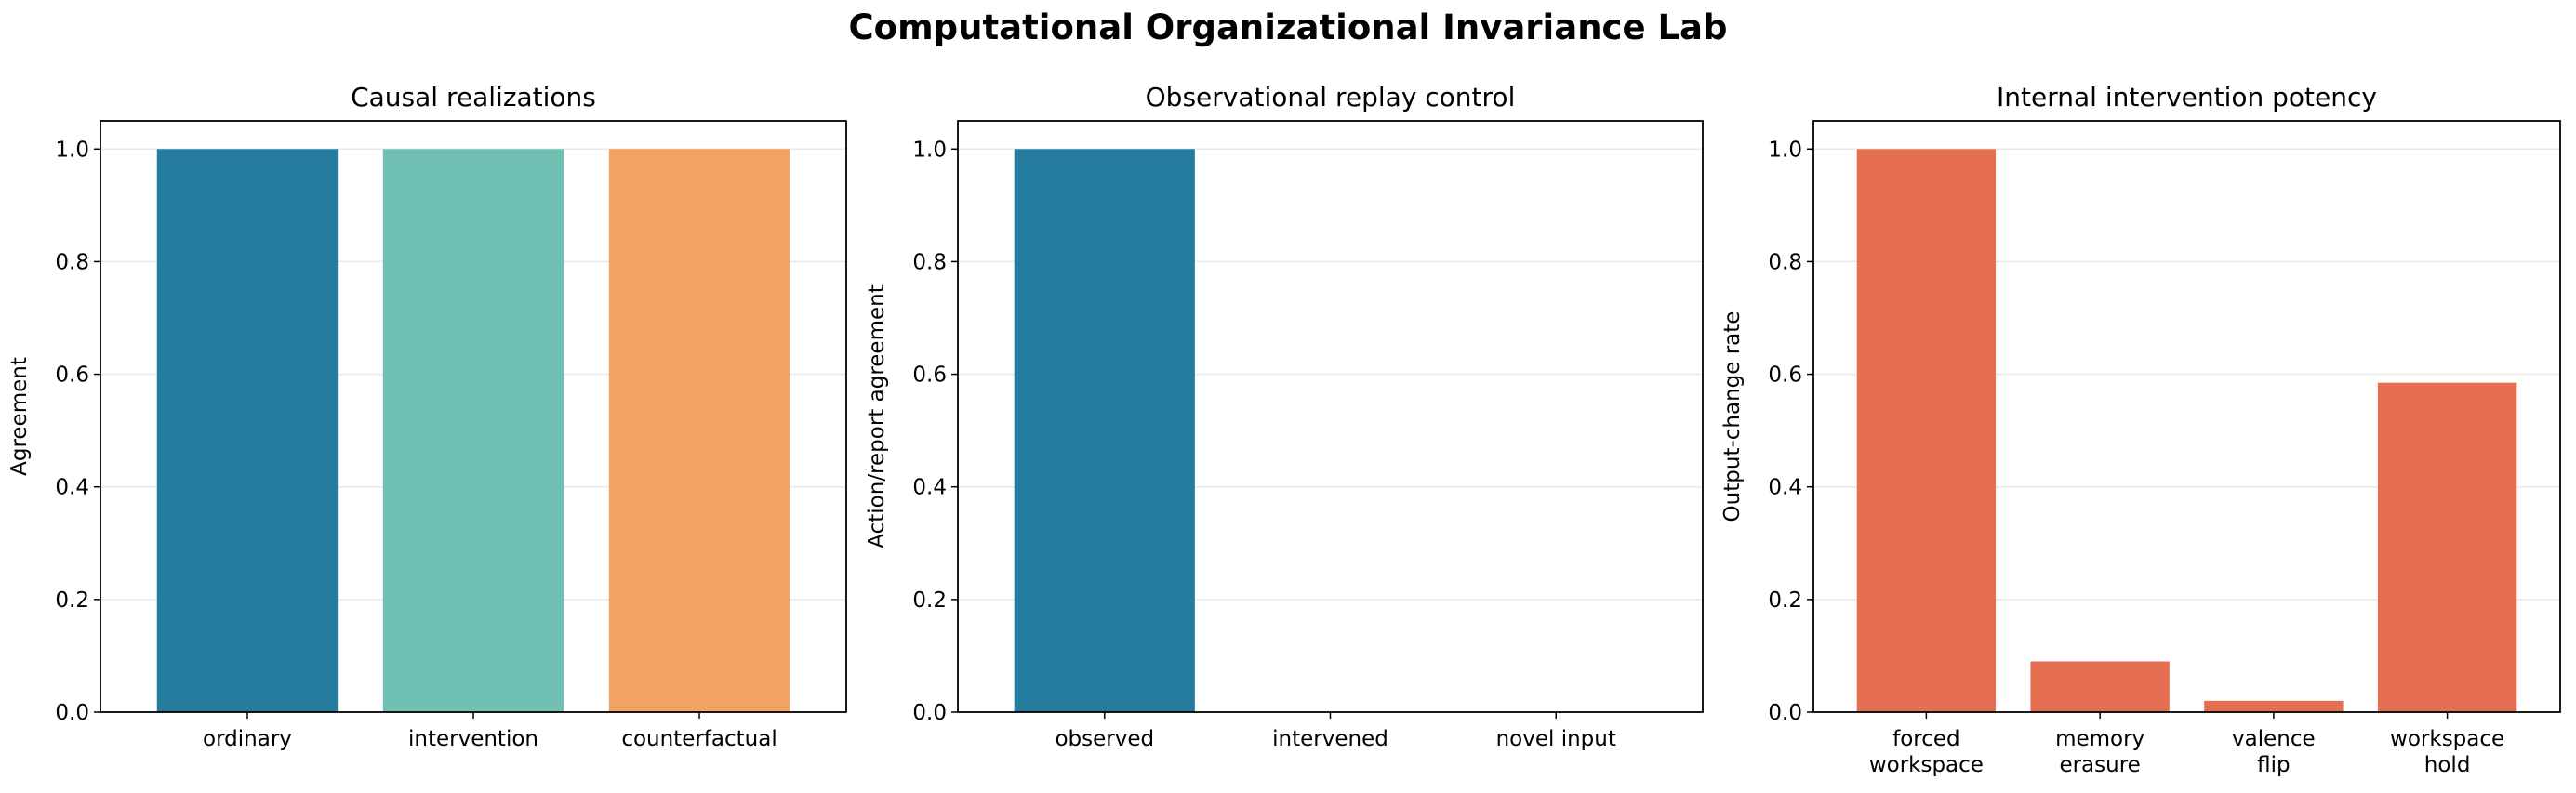 Image resolution: width=2576 pixels, height=793 pixels. Describe the element at coordinates (19, 416) in the screenshot. I see `y-axis-label: Agreement` at that location.